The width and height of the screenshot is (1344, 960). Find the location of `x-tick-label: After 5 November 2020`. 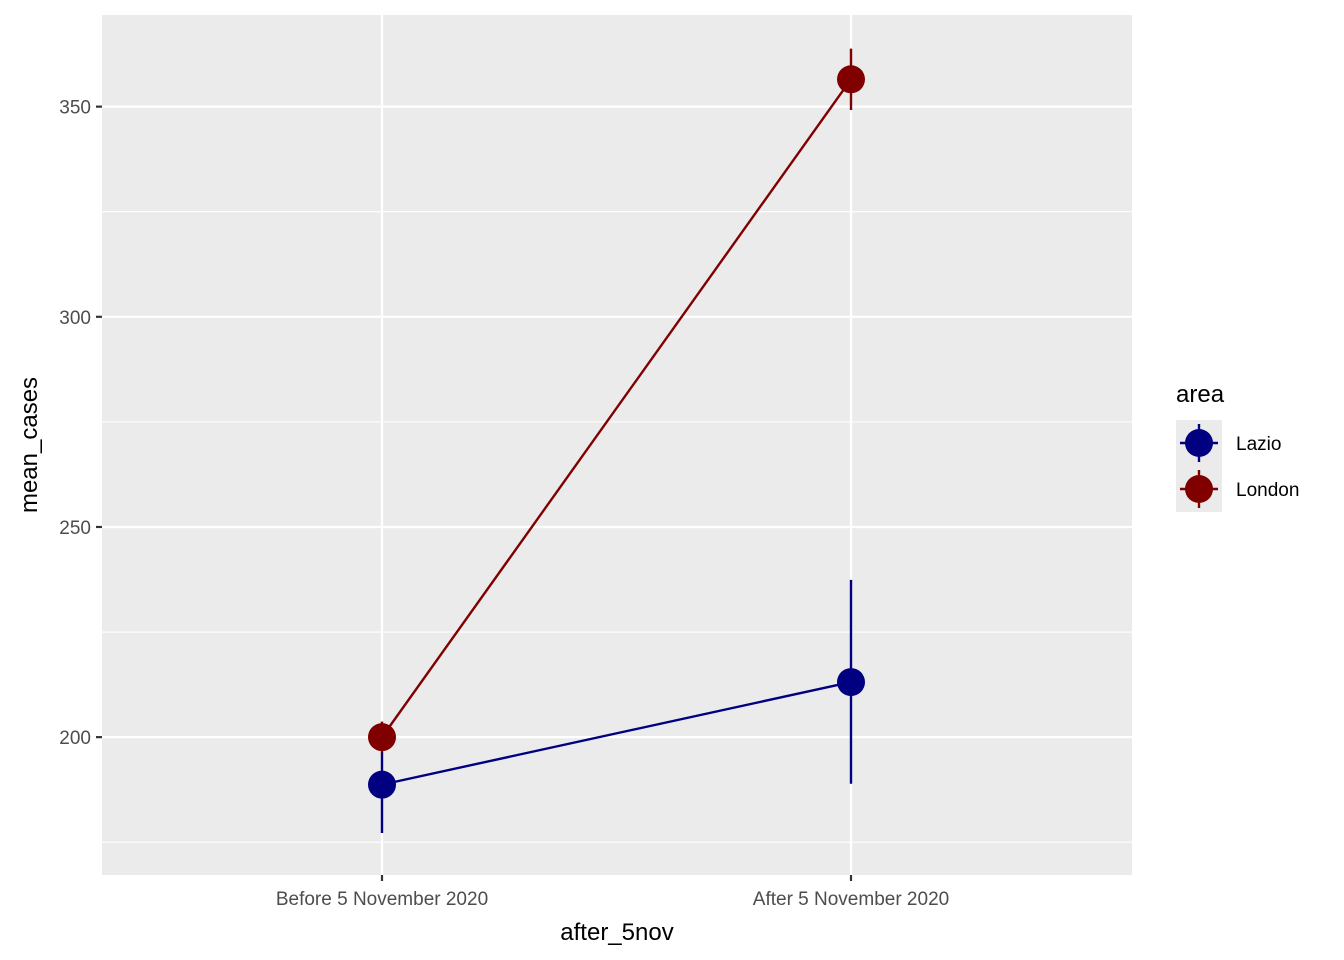

x-tick-label: After 5 November 2020 is located at coordinates (851, 899).